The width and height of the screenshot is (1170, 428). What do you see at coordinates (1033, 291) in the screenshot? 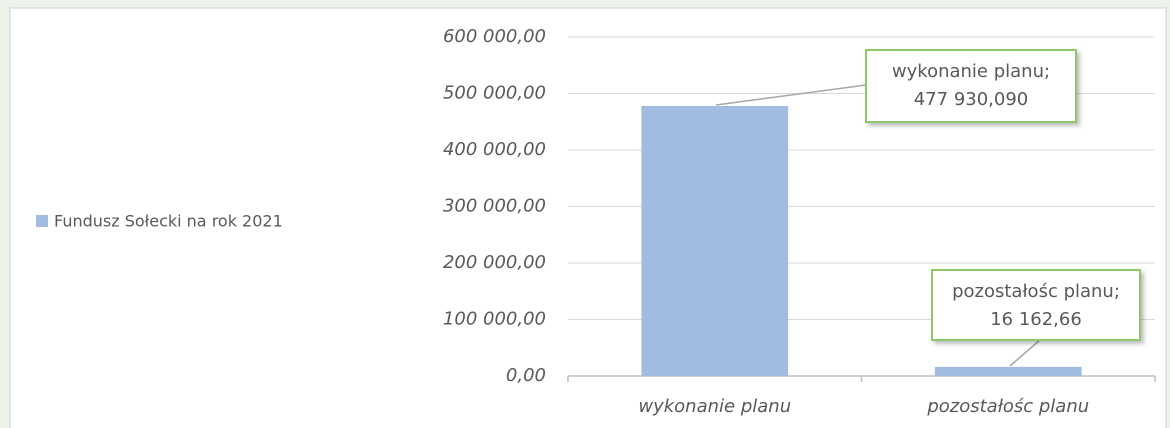
I see `data-label-category-name: pozostałośc planu` at bounding box center [1033, 291].